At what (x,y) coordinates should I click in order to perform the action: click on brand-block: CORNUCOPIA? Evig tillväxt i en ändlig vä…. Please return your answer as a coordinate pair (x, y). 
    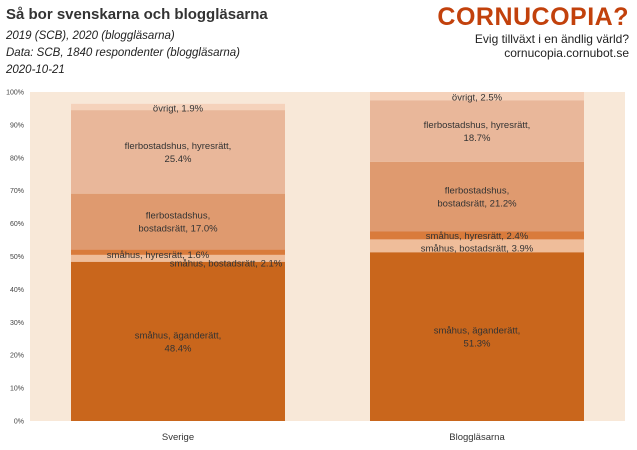
    Looking at the image, I should click on (533, 31).